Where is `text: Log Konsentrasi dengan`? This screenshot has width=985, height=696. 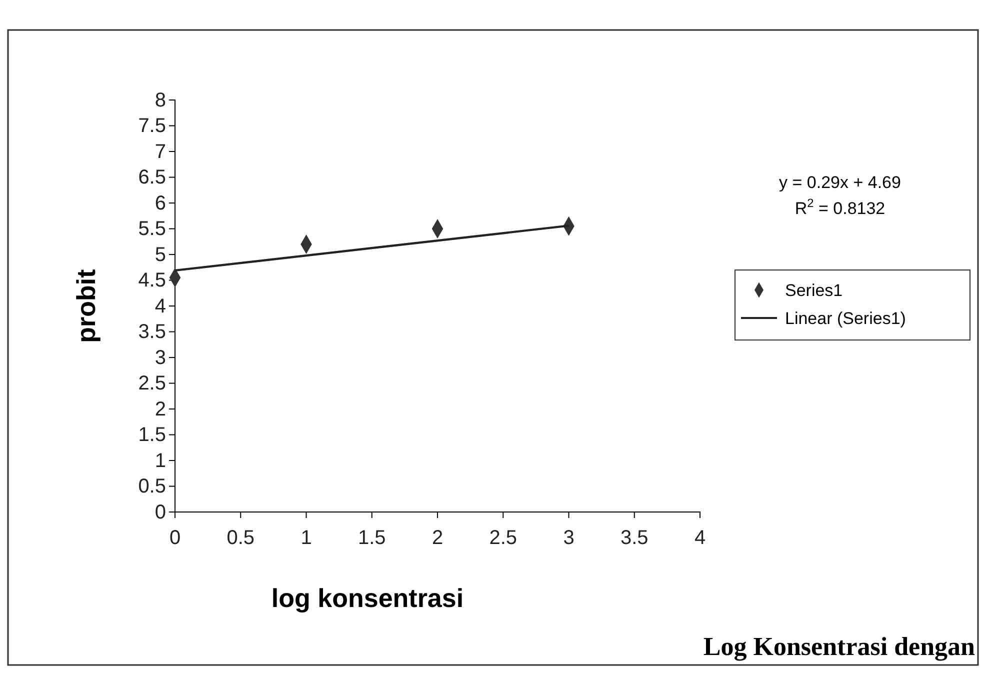 text: Log Konsentrasi dengan is located at coordinates (839, 646).